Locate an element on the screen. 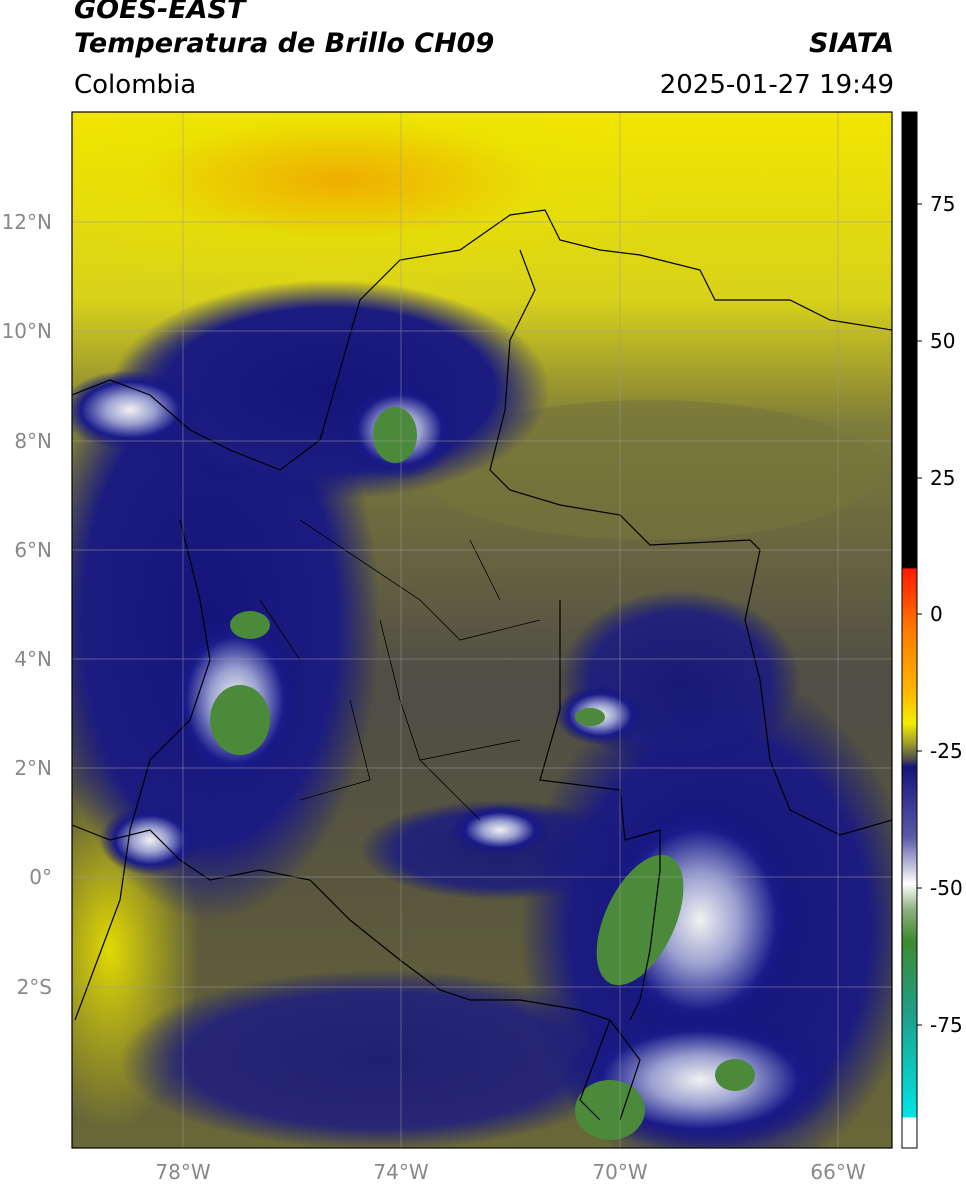 Image resolution: width=966 pixels, height=1190 pixels. colorbar is located at coordinates (909, 630).